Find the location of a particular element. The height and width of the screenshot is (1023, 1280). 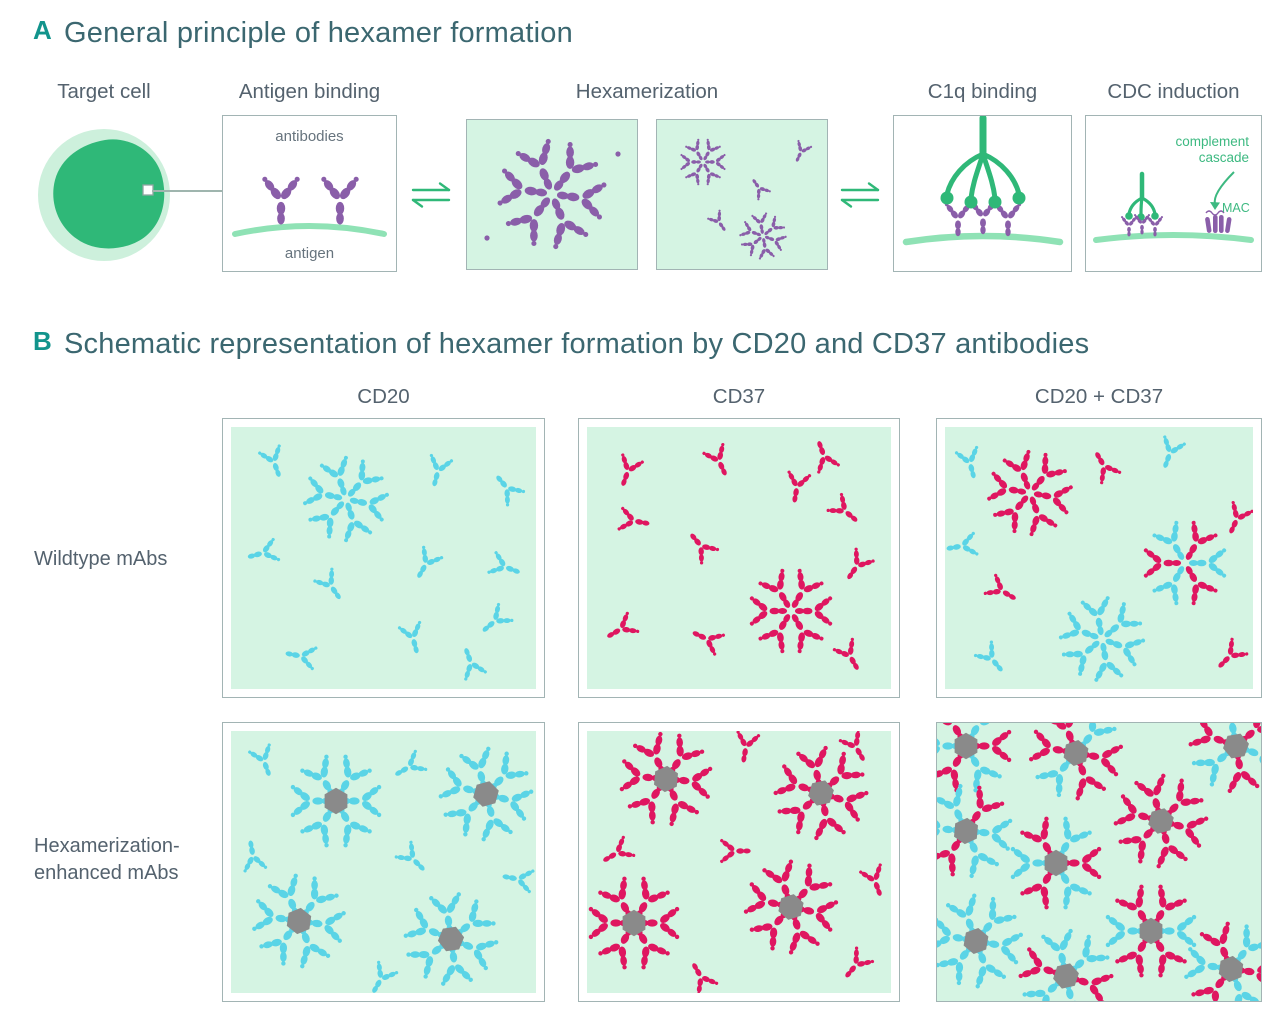

wildtype-cd20-cd37-illustration is located at coordinates (1099, 559).